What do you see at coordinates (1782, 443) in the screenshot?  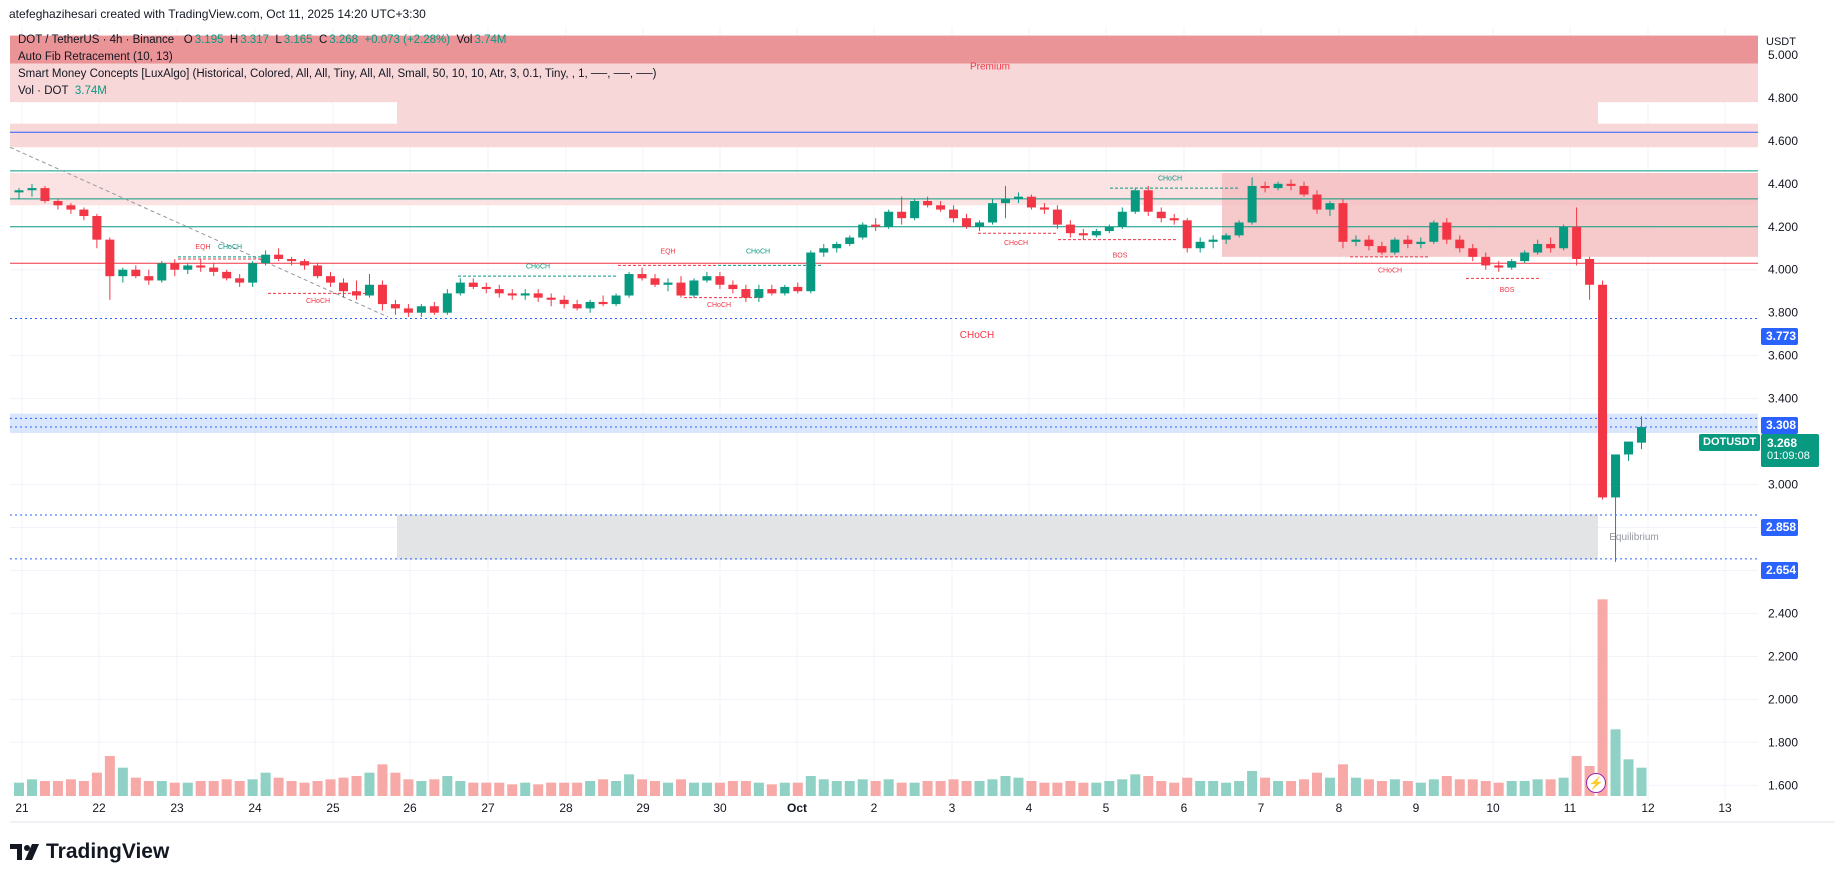 I see `last-price: 3.268` at bounding box center [1782, 443].